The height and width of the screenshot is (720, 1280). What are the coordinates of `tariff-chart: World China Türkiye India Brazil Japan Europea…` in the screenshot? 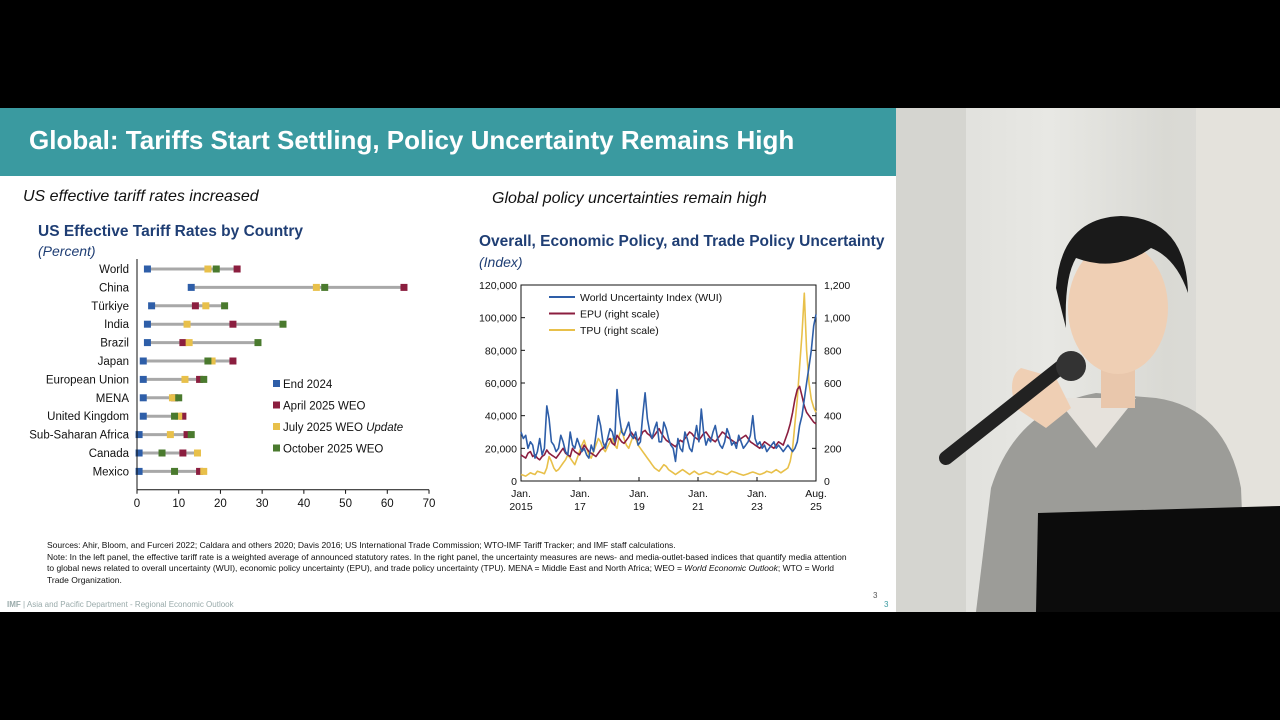 It's located at (232, 384).